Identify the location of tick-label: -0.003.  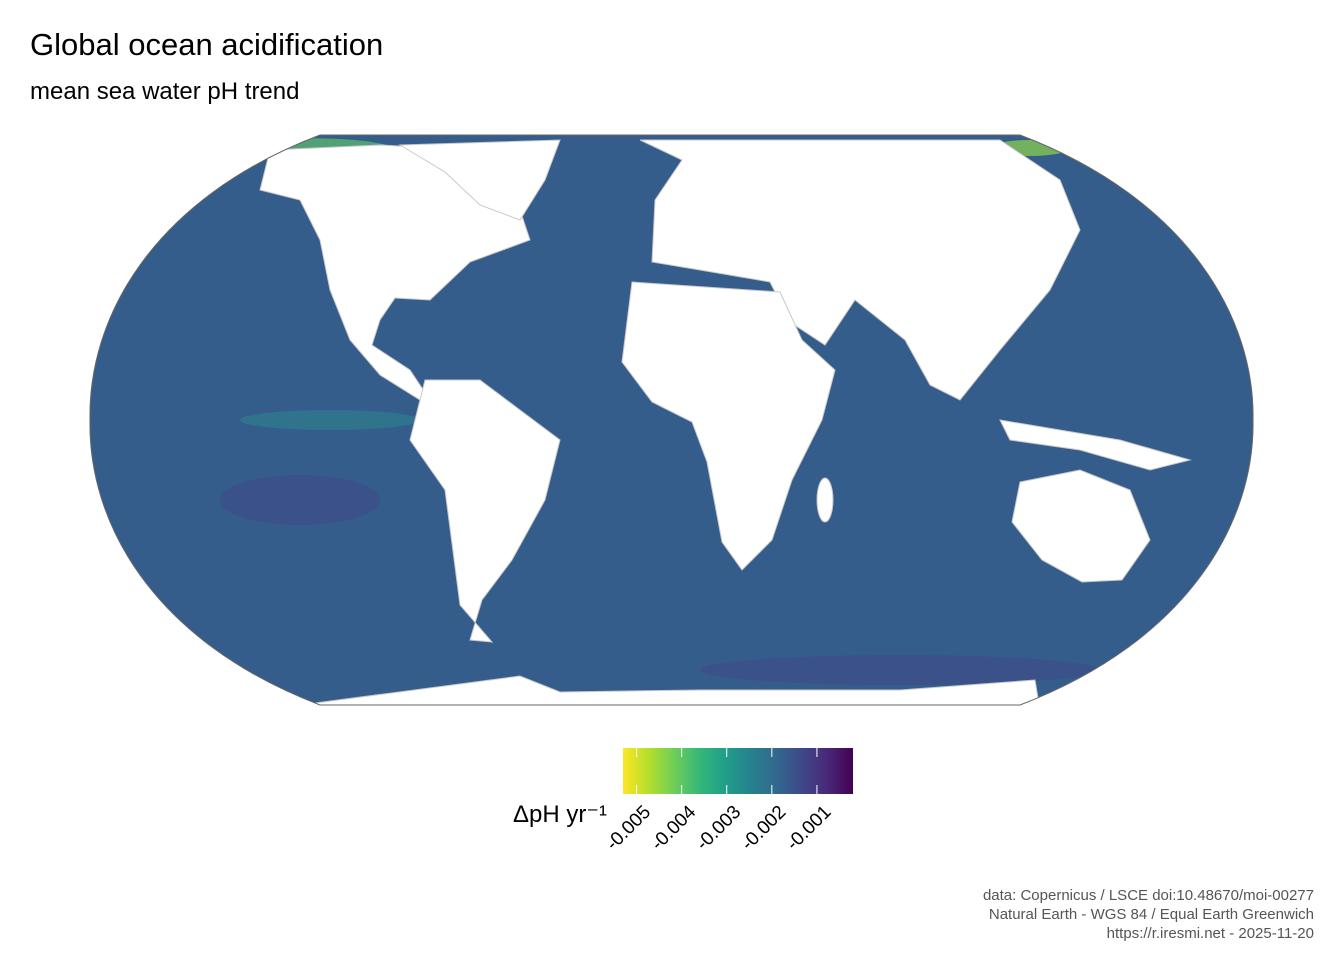
(718, 828).